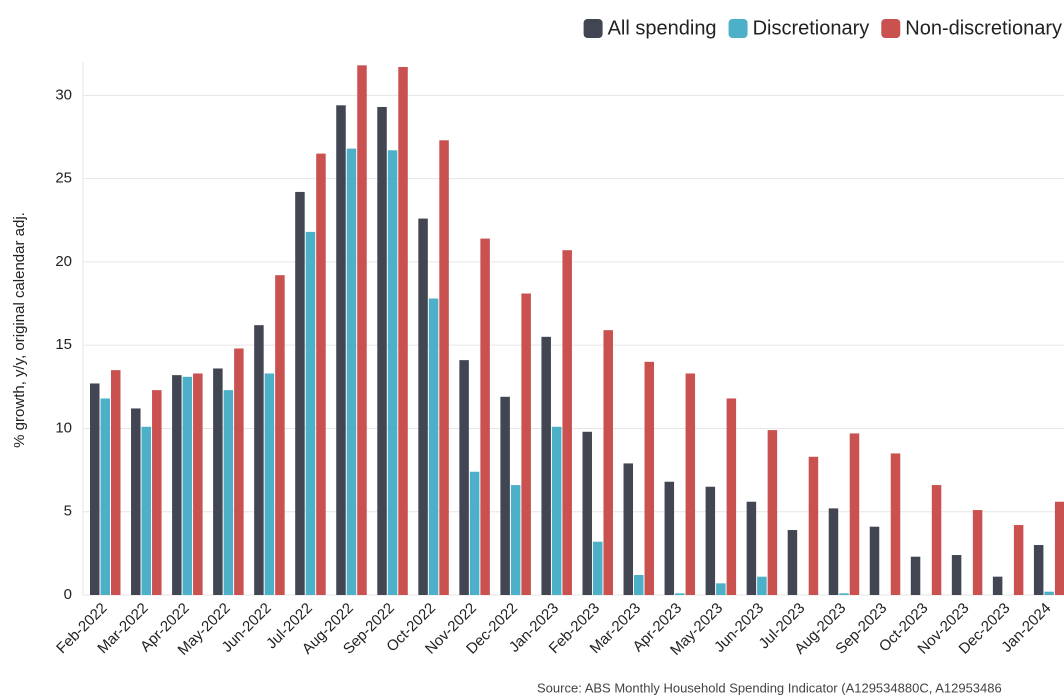 The image size is (1064, 697). Describe the element at coordinates (662, 28) in the screenshot. I see `legend-label: All spending` at that location.